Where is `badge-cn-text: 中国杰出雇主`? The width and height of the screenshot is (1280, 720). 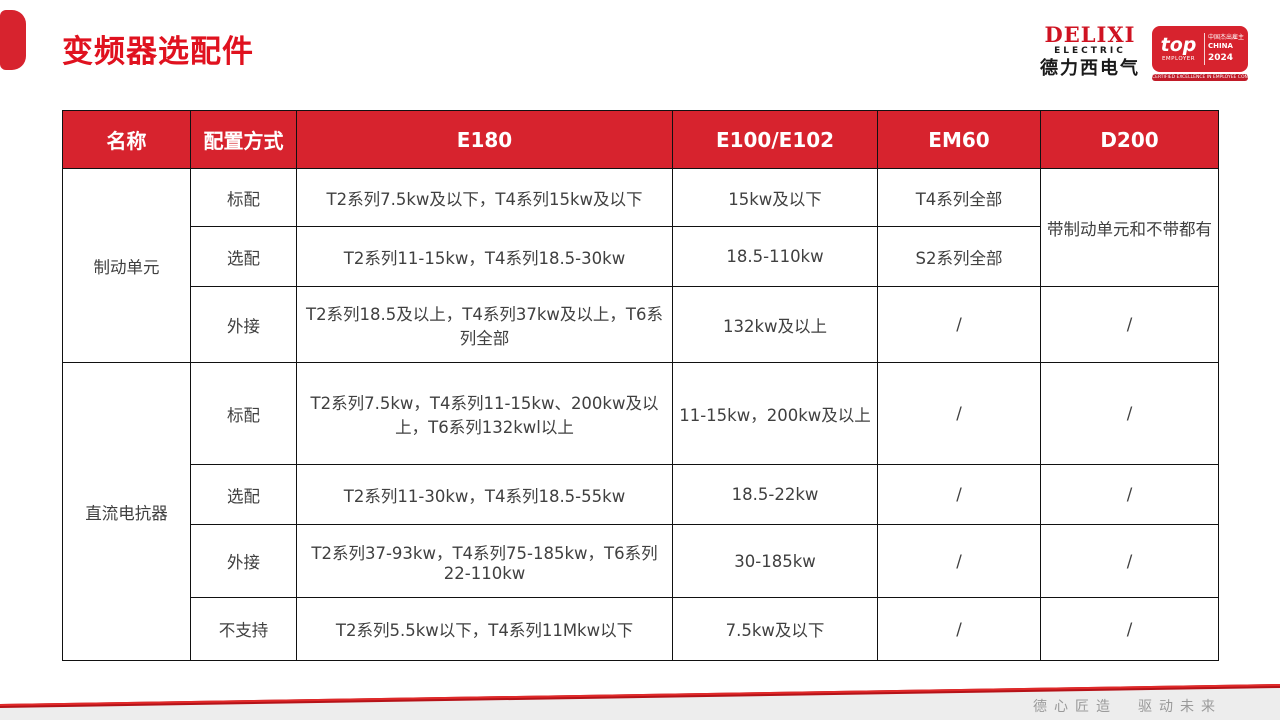 badge-cn-text: 中国杰出雇主 is located at coordinates (1225, 37).